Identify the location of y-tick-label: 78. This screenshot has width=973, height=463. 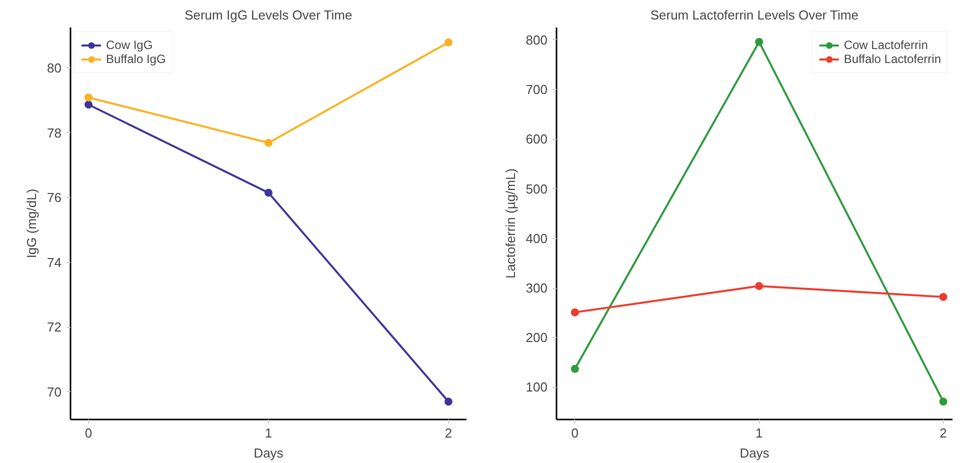
(54, 132).